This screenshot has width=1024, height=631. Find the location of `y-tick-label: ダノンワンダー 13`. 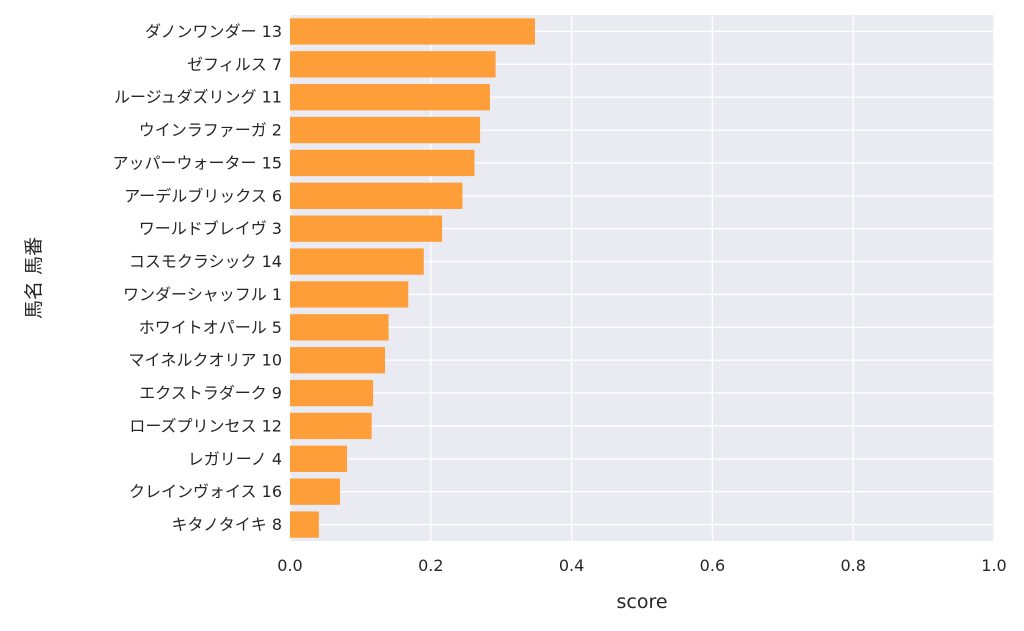

y-tick-label: ダノンワンダー 13 is located at coordinates (213, 31).